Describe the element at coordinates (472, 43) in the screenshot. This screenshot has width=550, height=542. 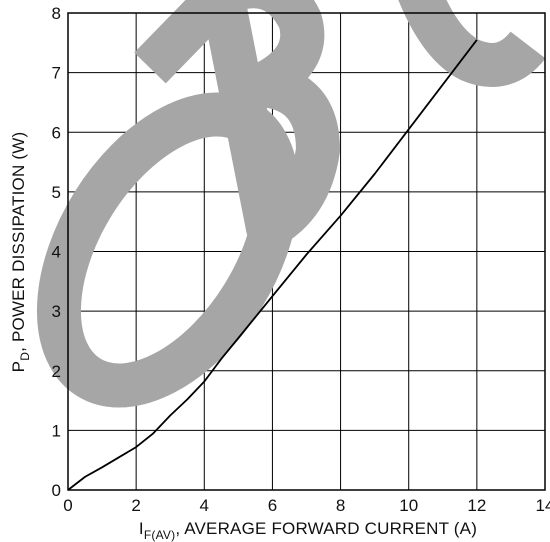
I see `watermark-letter-s` at that location.